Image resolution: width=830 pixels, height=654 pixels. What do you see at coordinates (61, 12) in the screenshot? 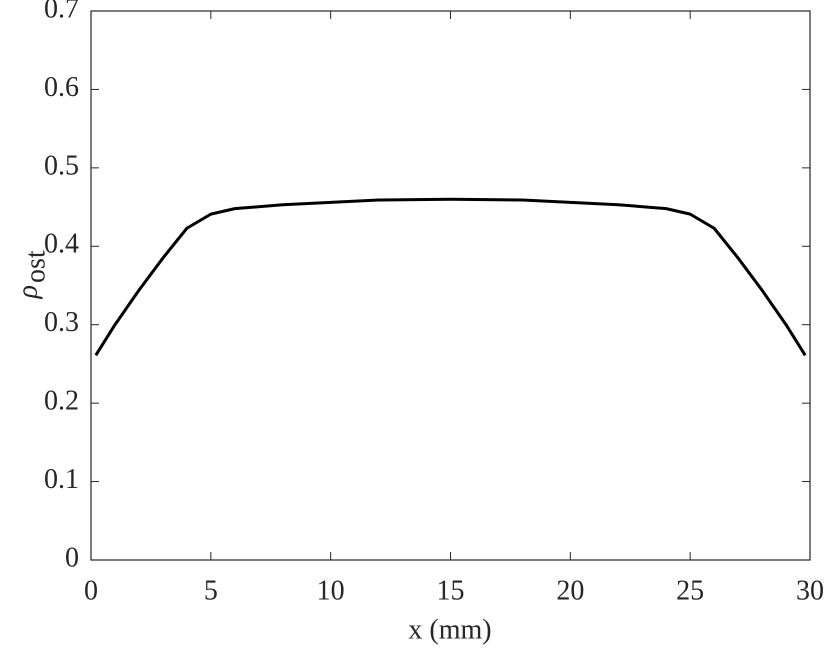
I see `y-tick-label: 0.7` at bounding box center [61, 12].